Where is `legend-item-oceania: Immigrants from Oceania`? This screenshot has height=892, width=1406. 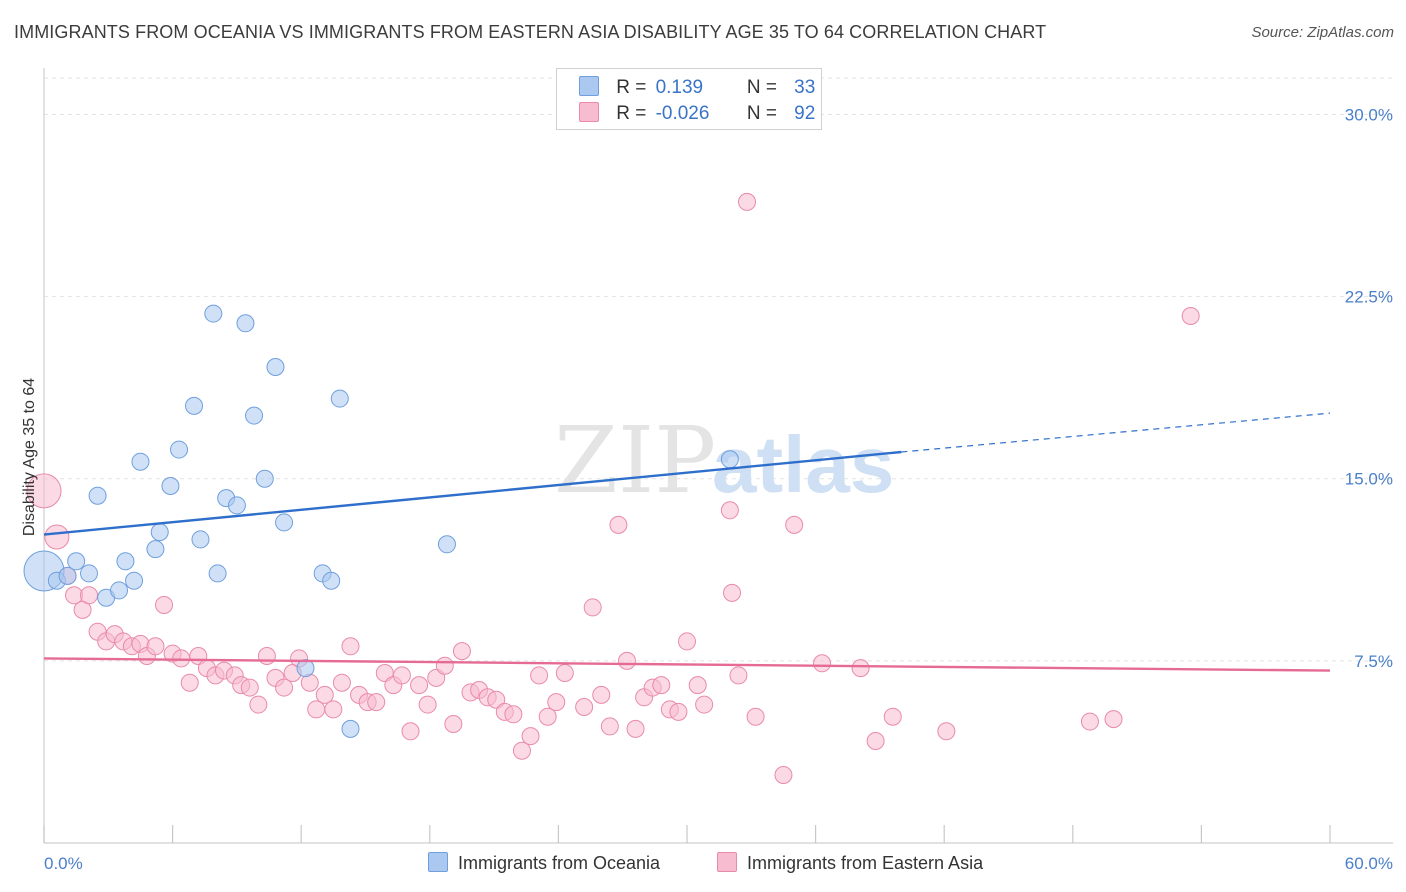 legend-item-oceania: Immigrants from Oceania is located at coordinates (544, 863).